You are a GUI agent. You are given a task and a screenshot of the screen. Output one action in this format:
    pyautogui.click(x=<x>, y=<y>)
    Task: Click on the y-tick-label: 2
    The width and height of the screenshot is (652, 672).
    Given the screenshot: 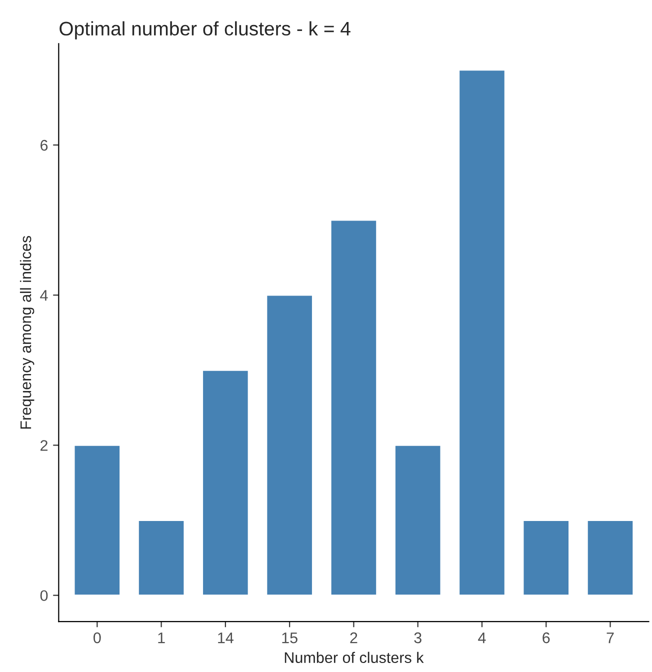 What is the action you would take?
    pyautogui.click(x=44, y=445)
    